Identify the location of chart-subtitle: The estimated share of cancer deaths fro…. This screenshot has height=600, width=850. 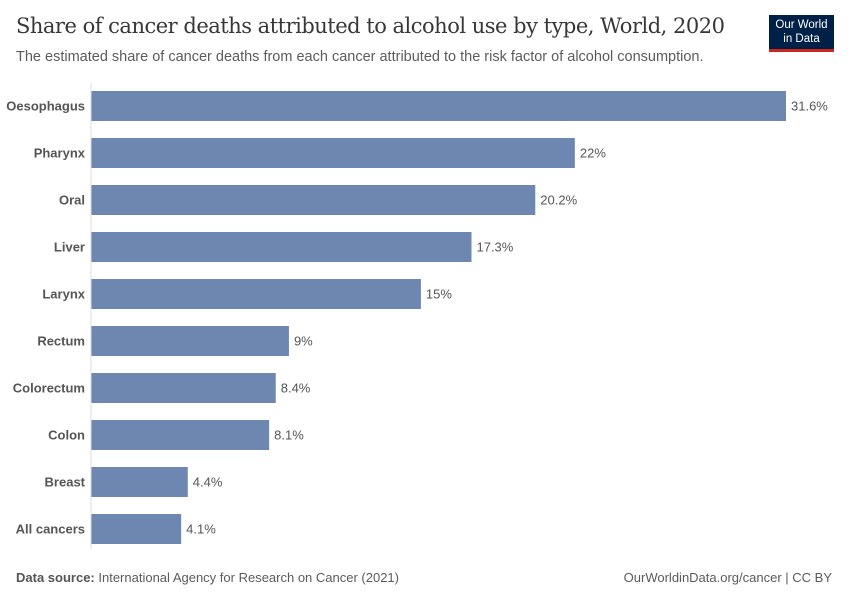
(360, 57).